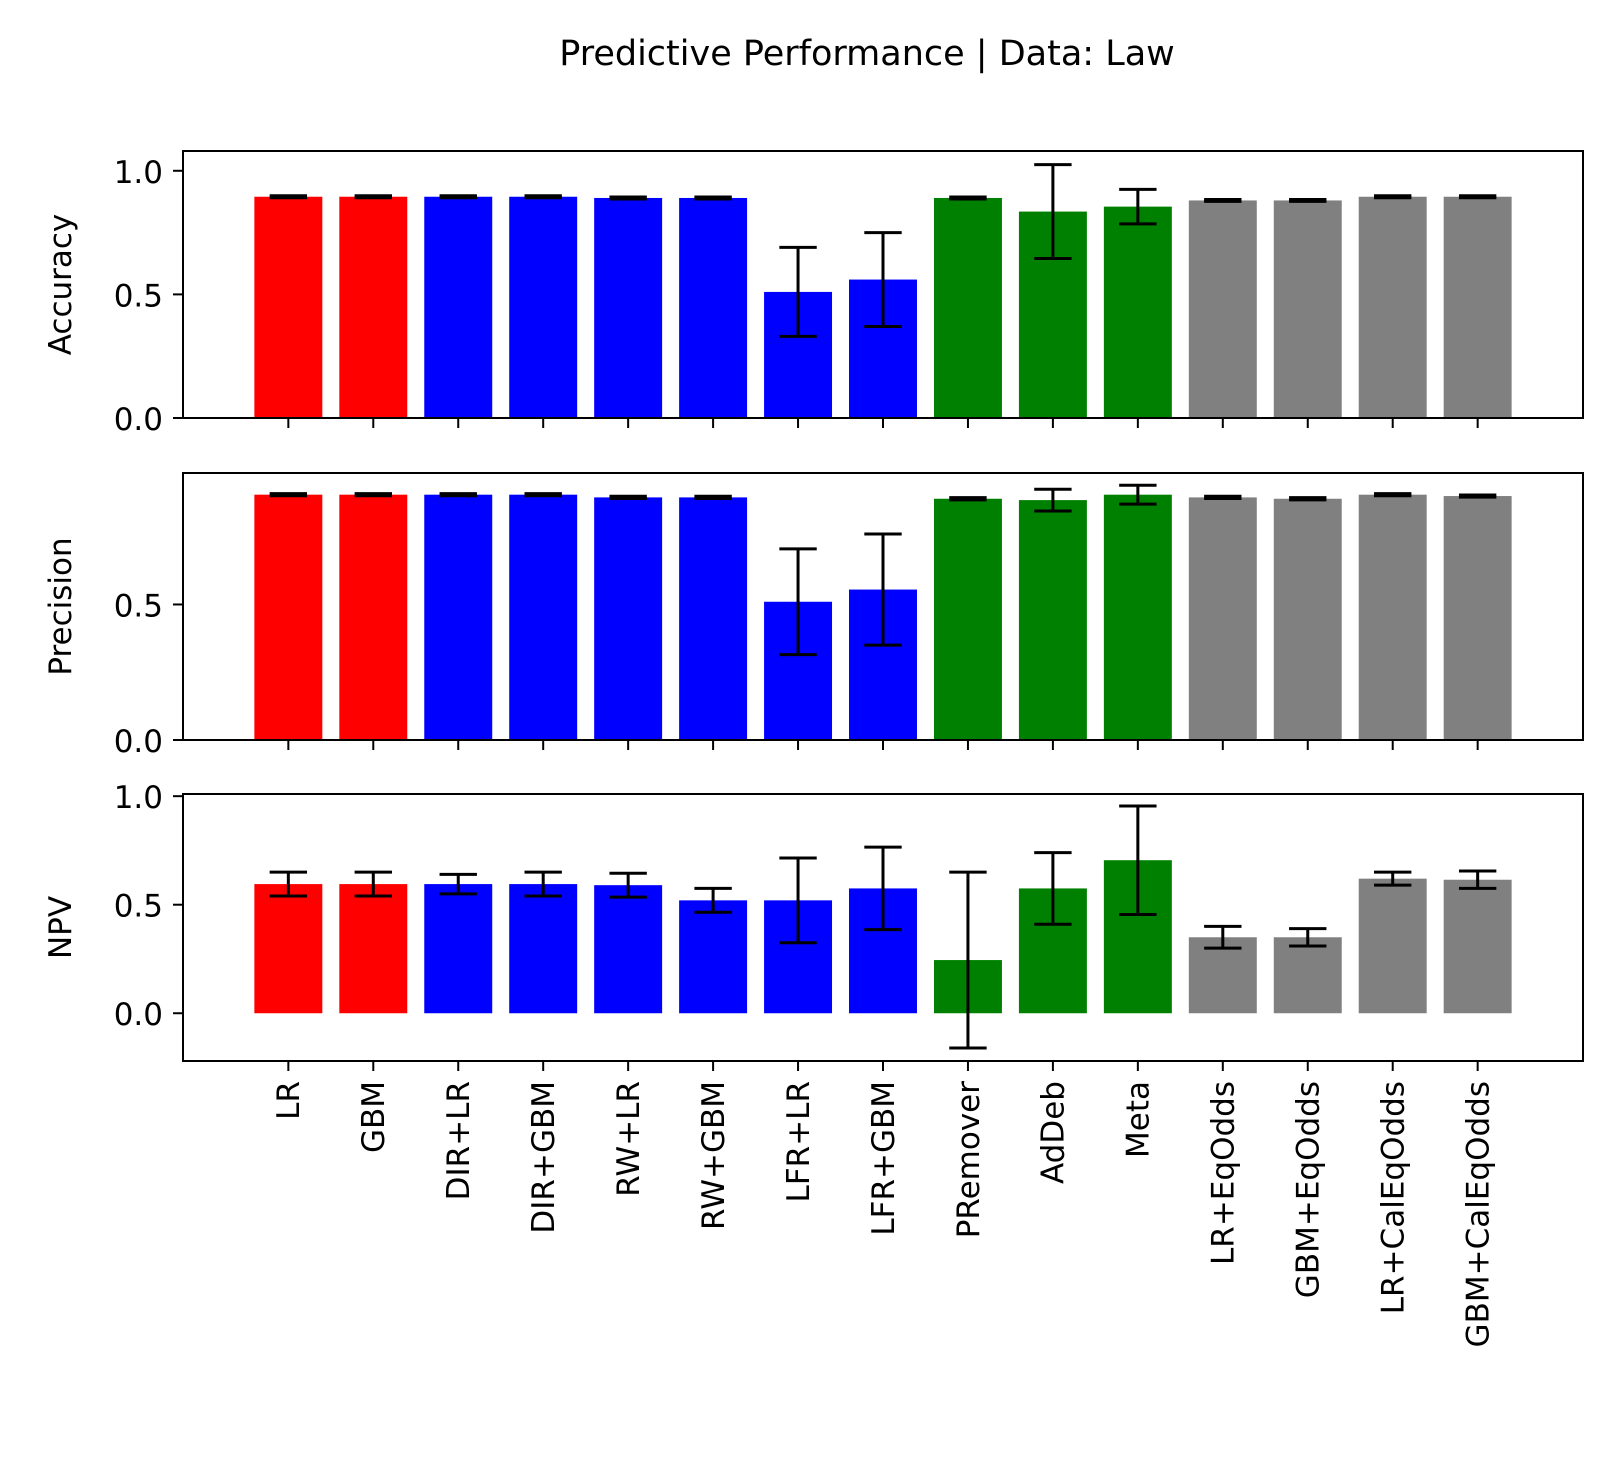  Describe the element at coordinates (1394, 1197) in the screenshot. I see `x-tick-label: LR+CalEqOdds` at that location.